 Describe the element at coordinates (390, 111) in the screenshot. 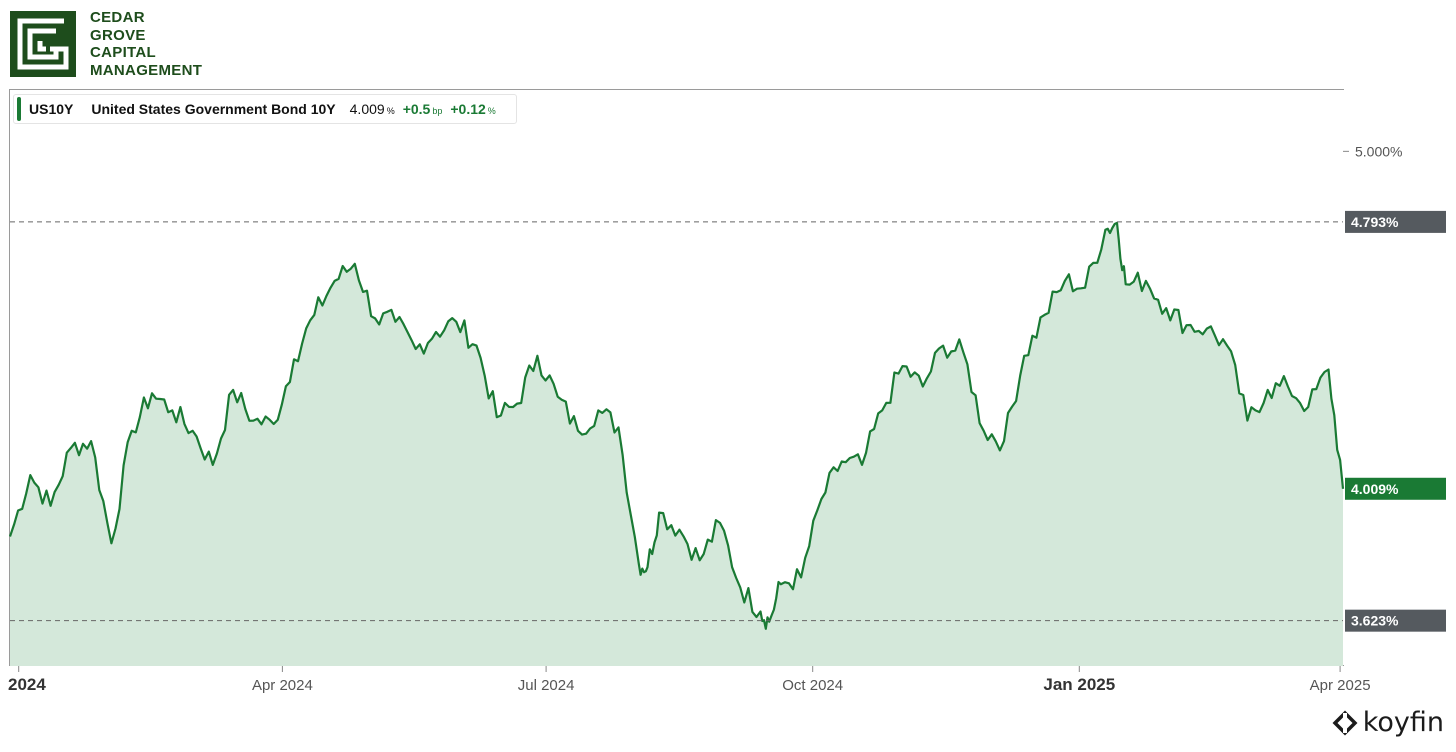

I see `legend-price-unit: %` at that location.